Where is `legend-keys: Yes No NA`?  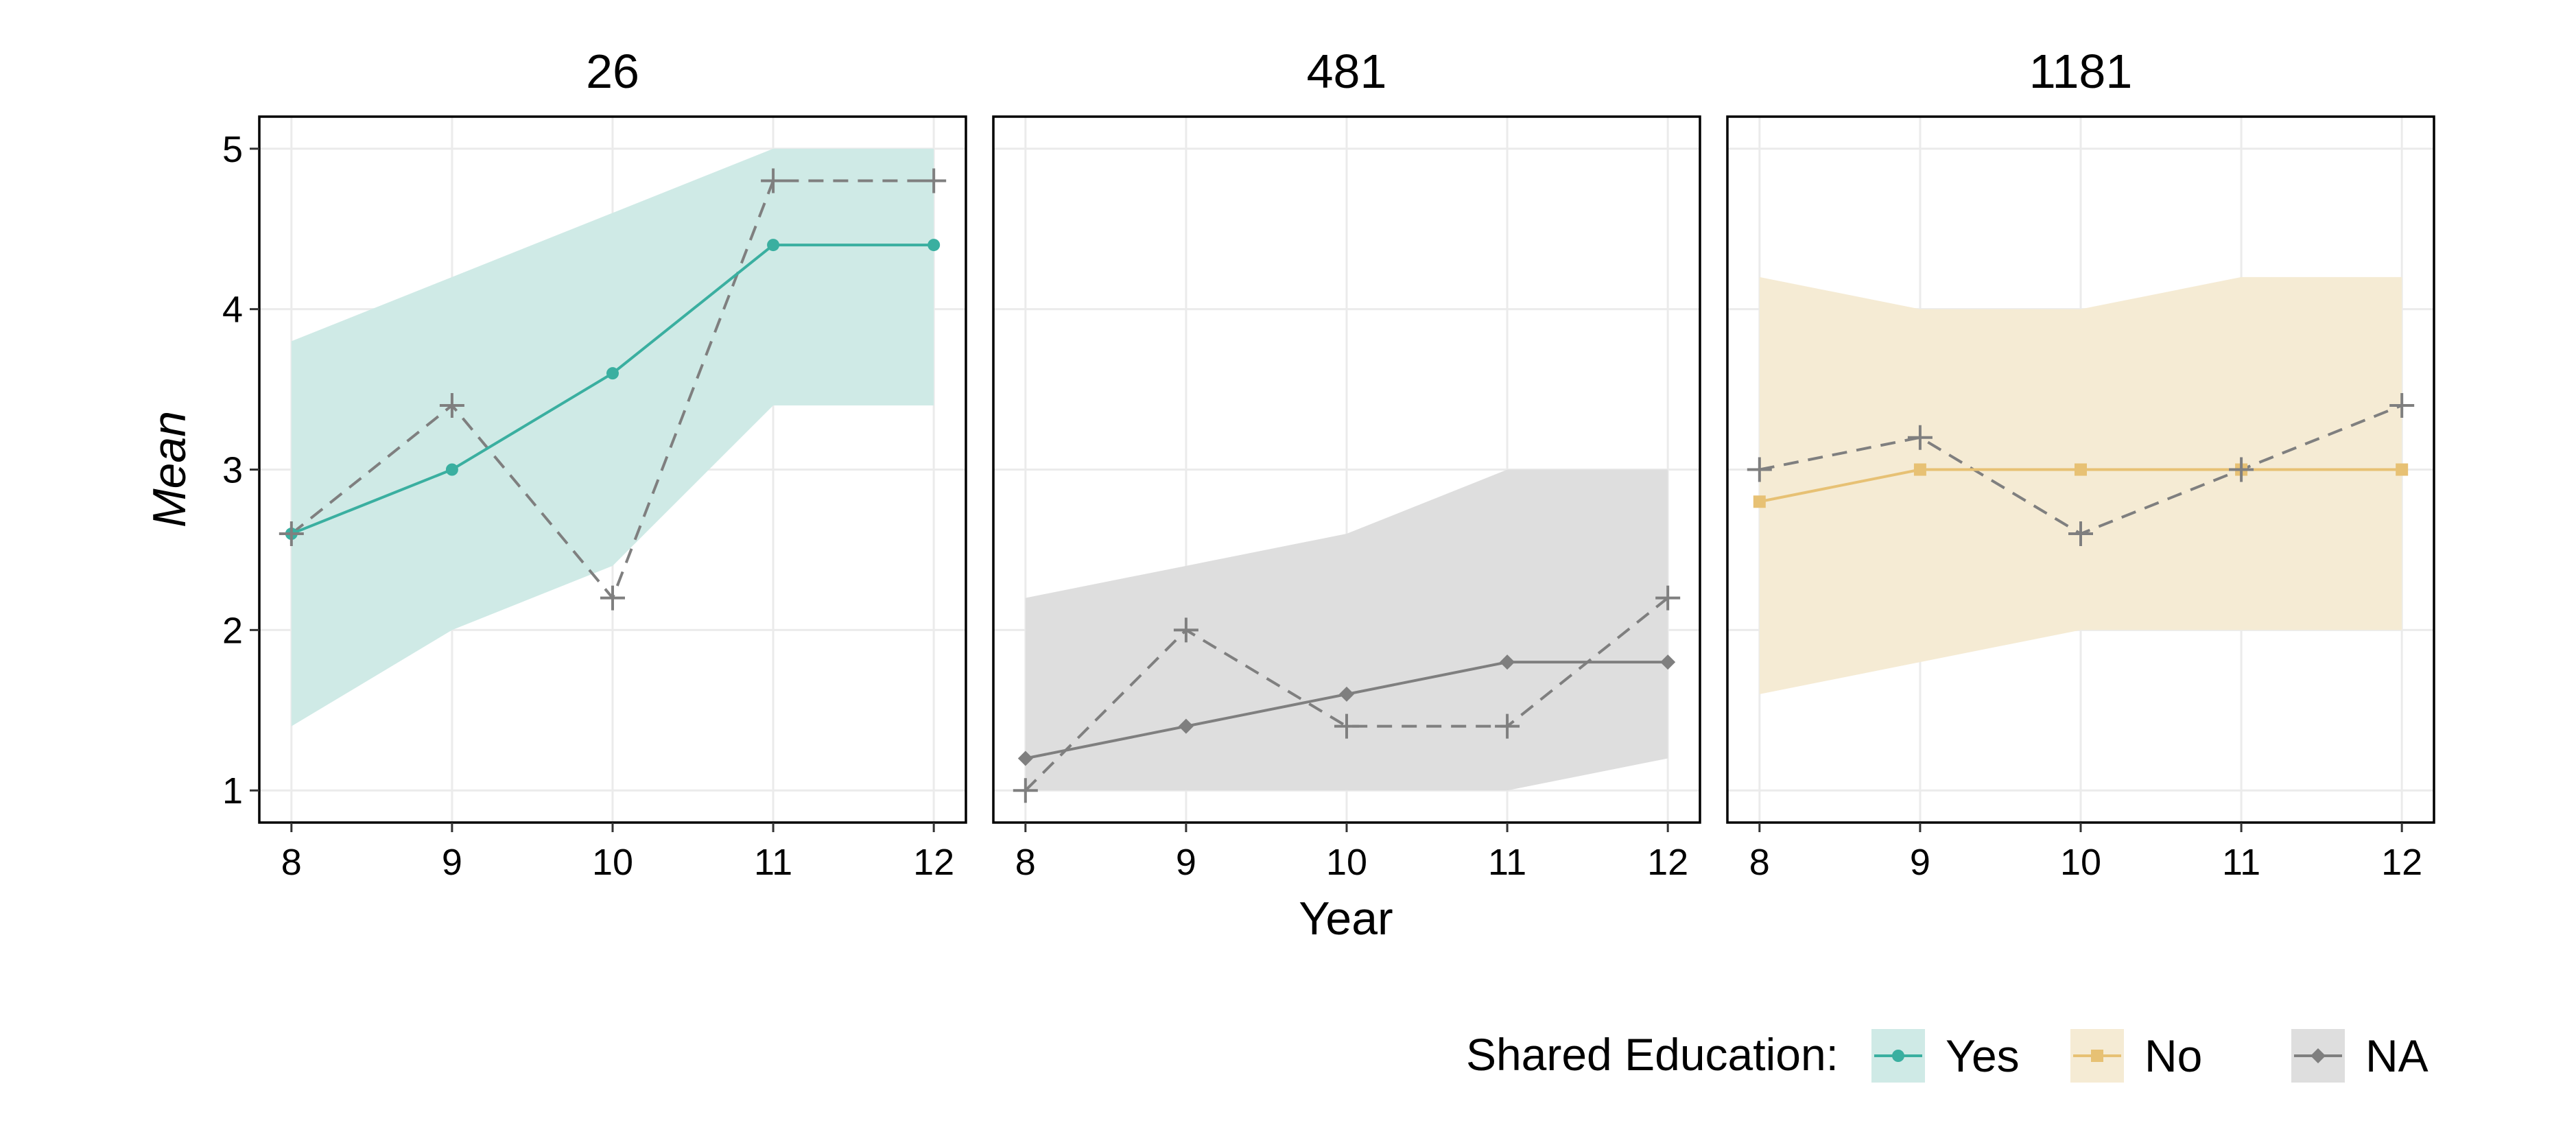 legend-keys: Yes No NA is located at coordinates (2150, 1056).